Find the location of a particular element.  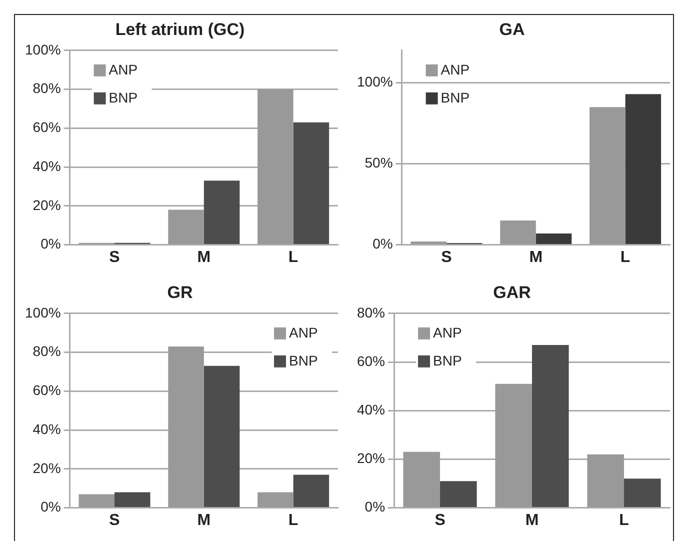

y-tick-label: 50% is located at coordinates (378, 162).